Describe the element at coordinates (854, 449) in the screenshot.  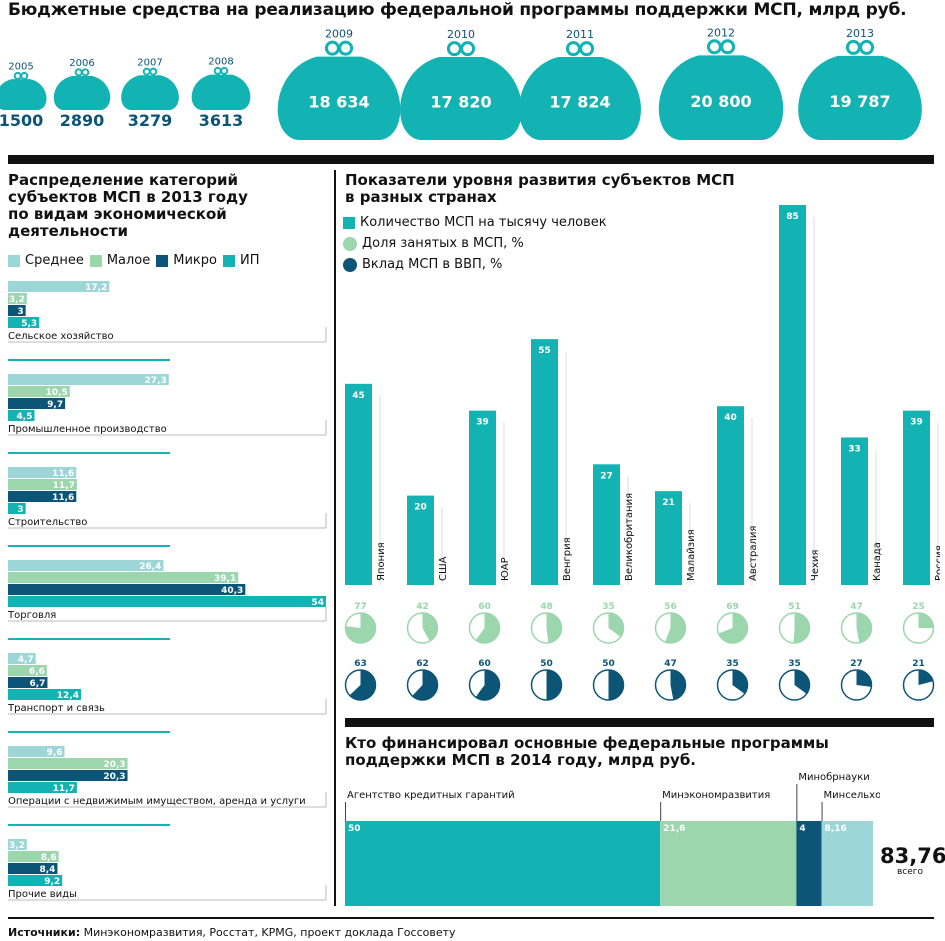
I see `country-bar-value: 33` at that location.